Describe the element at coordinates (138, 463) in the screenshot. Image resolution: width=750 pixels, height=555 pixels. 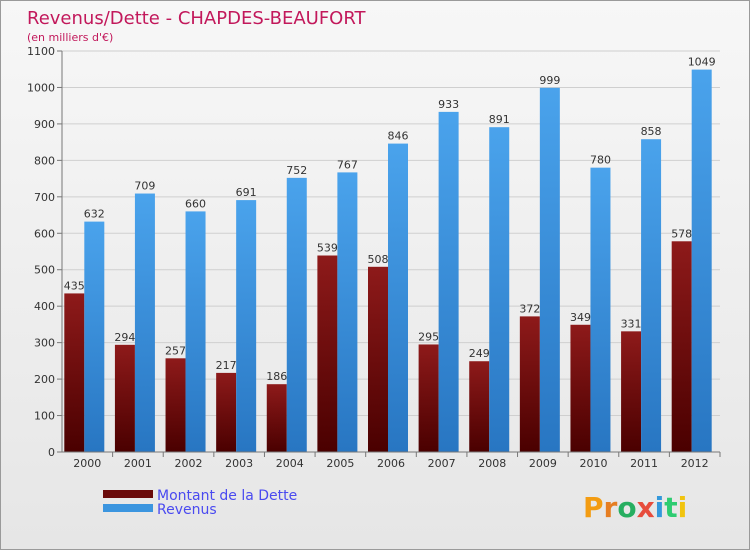
I see `x-tick-label: 2001` at that location.